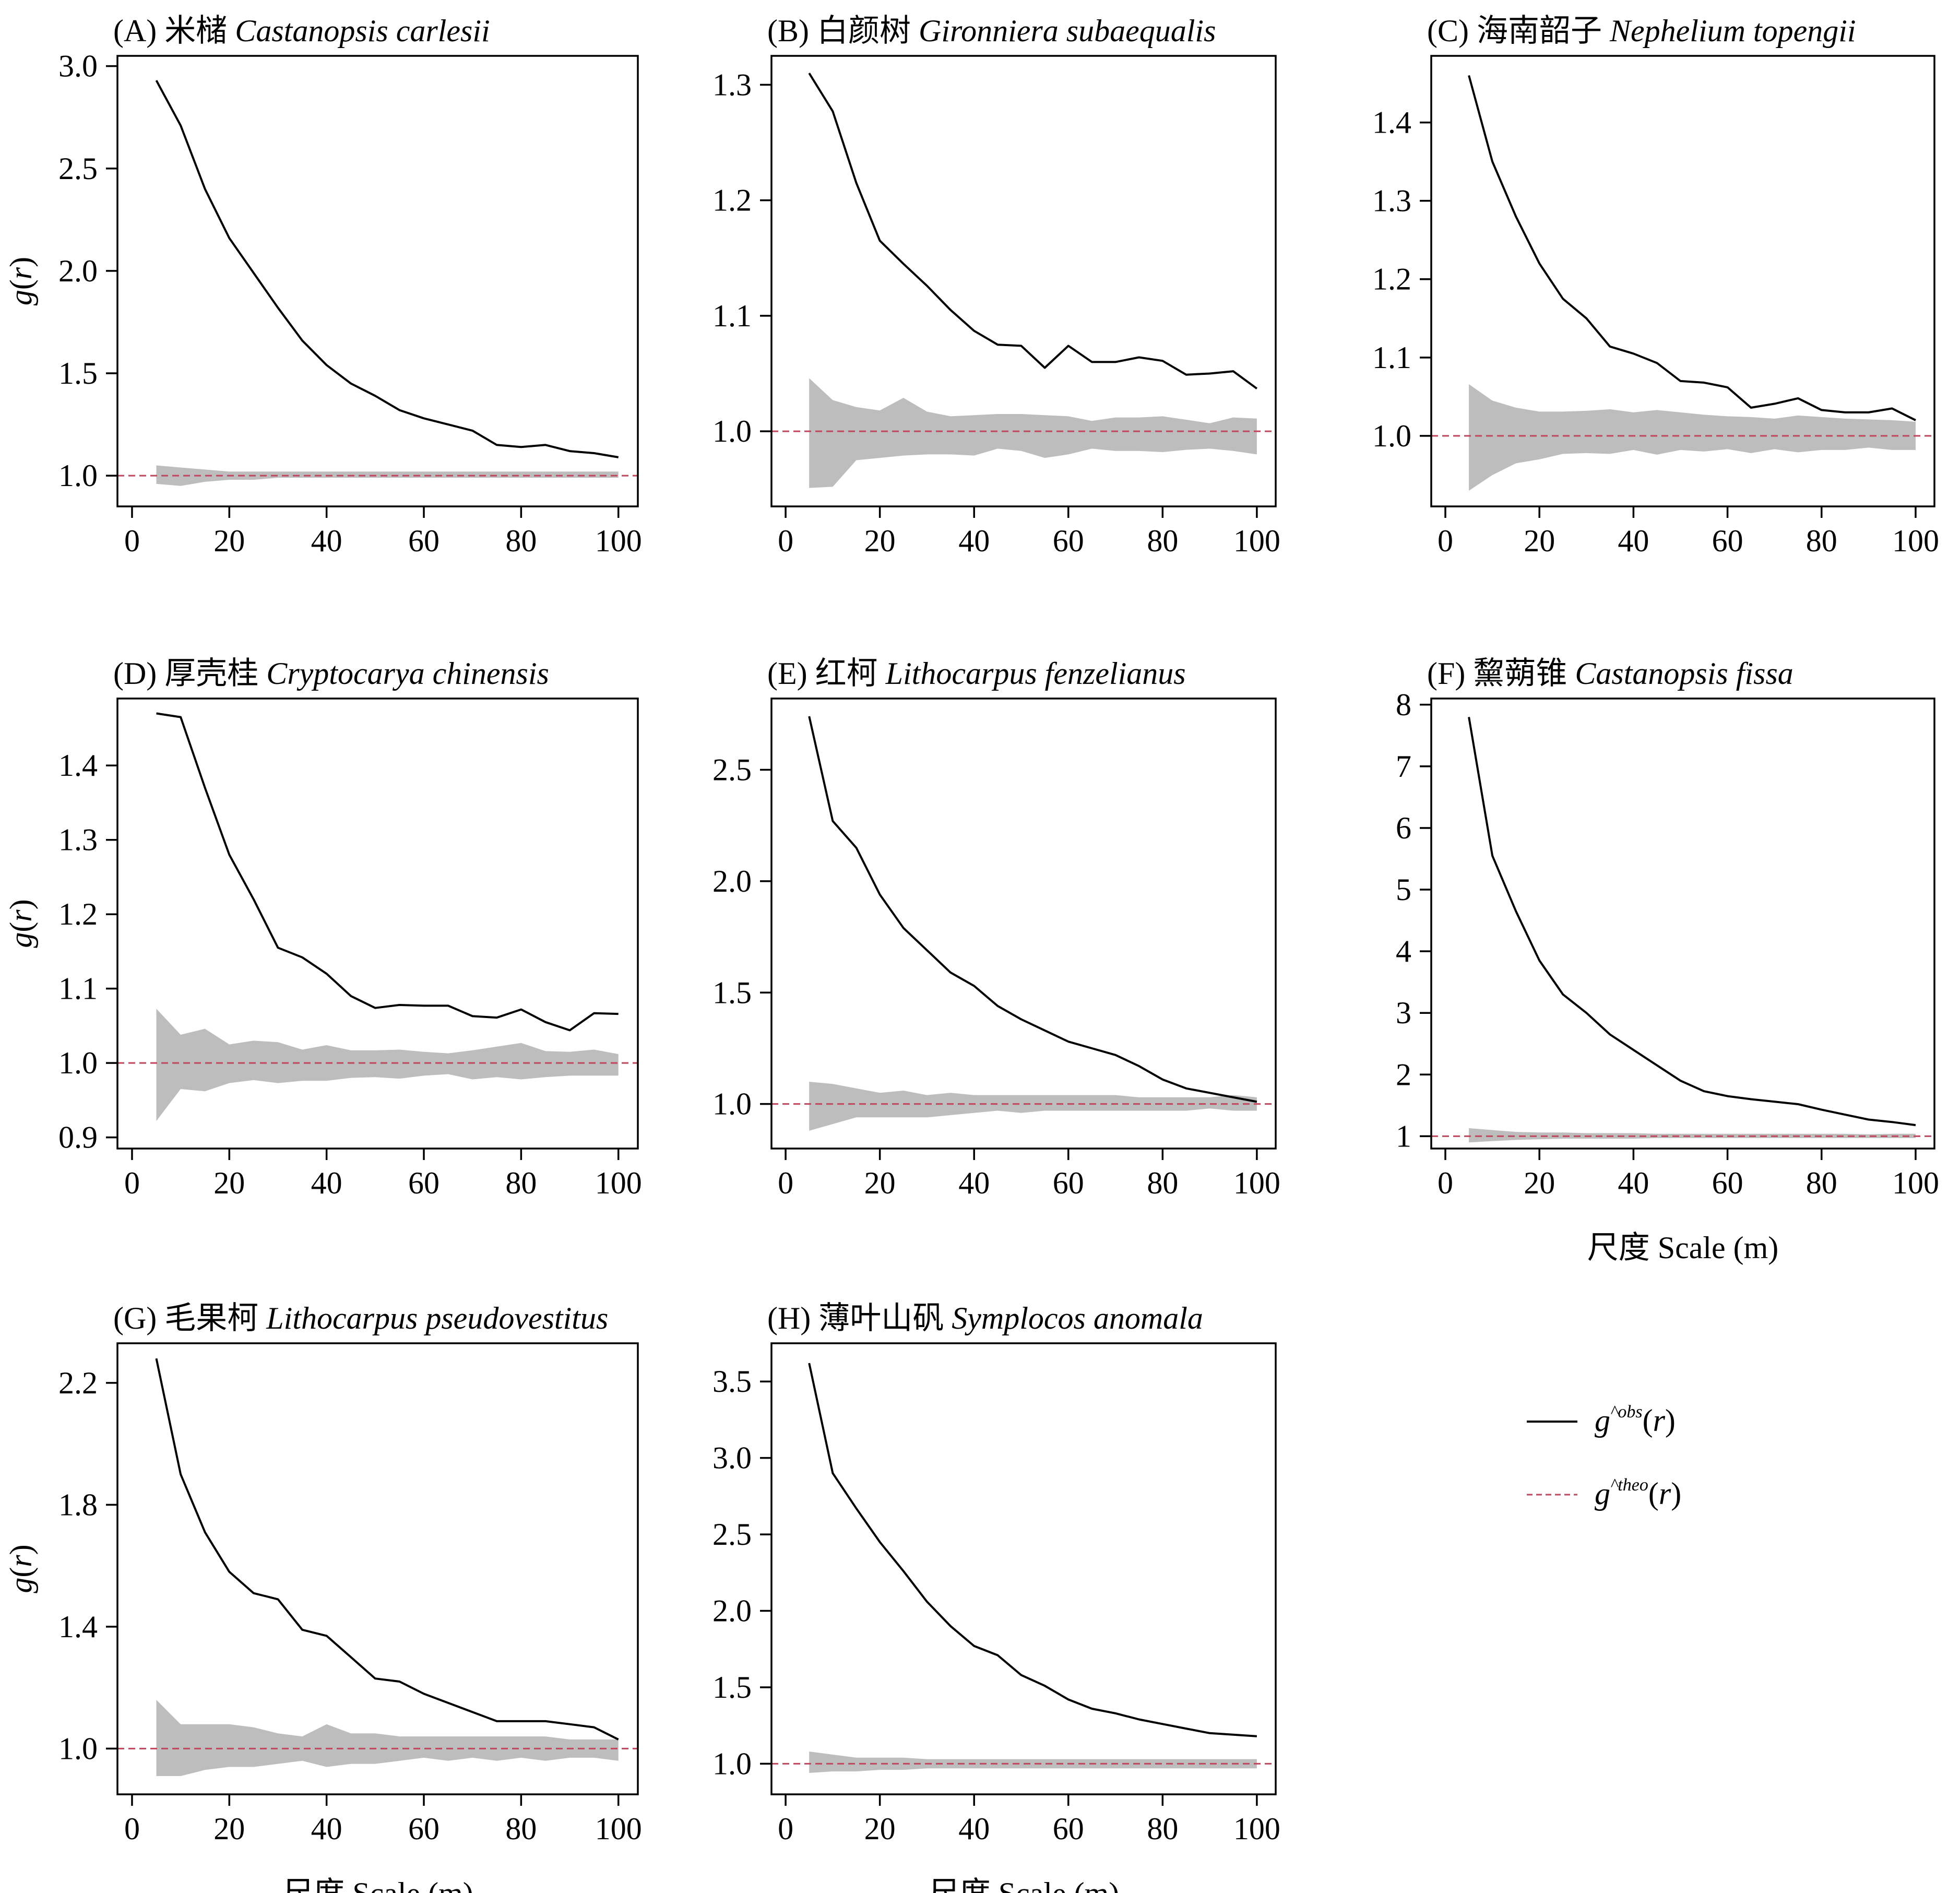  I want to click on y-tick-label: 3, so click(1403, 1013).